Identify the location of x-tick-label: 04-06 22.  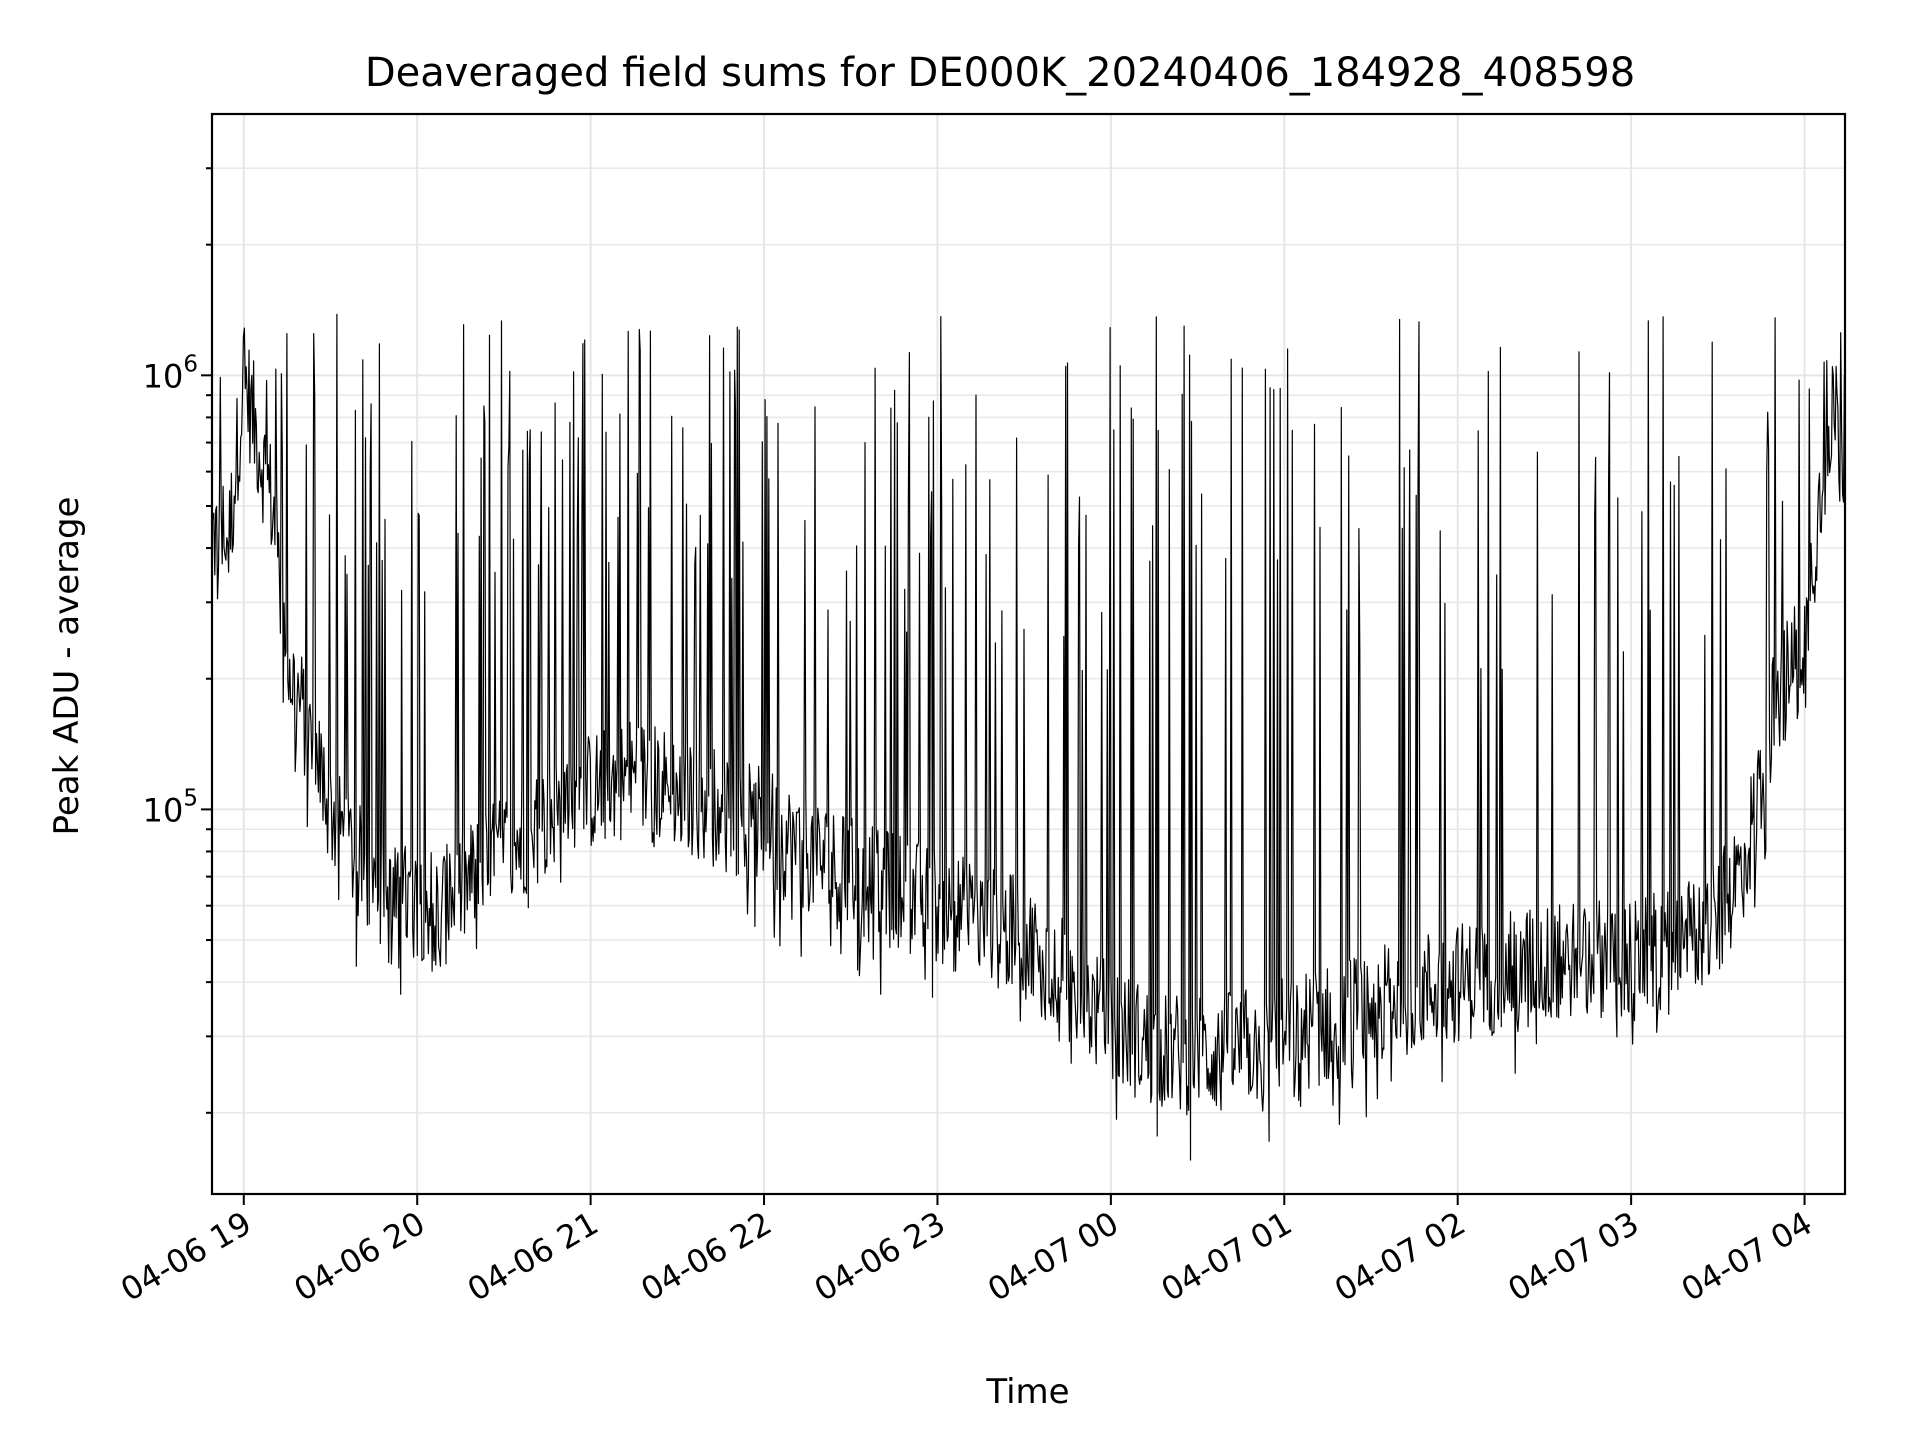
(706, 1256).